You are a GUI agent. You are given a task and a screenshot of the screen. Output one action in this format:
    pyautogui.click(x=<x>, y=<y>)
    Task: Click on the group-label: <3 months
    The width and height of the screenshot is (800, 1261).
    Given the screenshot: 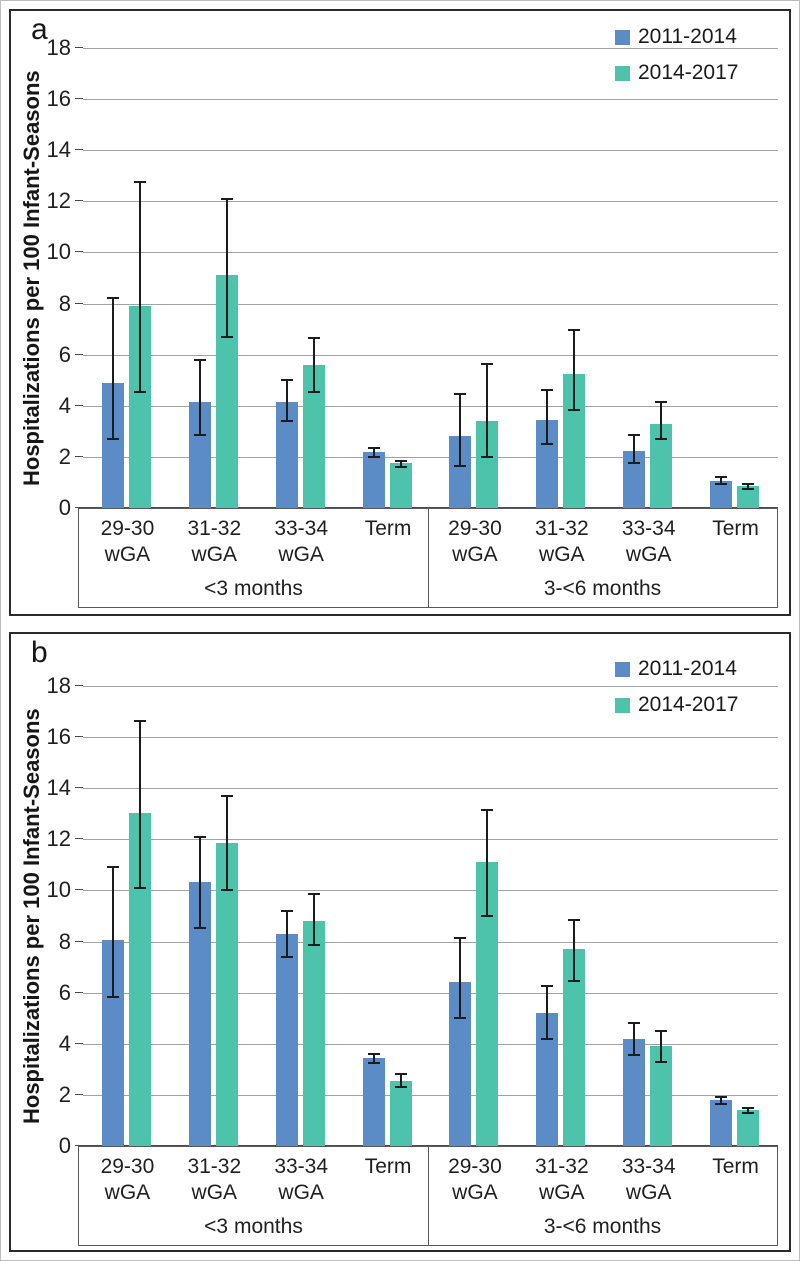 What is the action you would take?
    pyautogui.click(x=253, y=1226)
    